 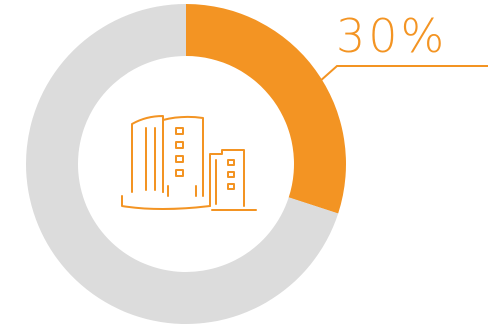 I want to click on buildings-icon, so click(x=189, y=163).